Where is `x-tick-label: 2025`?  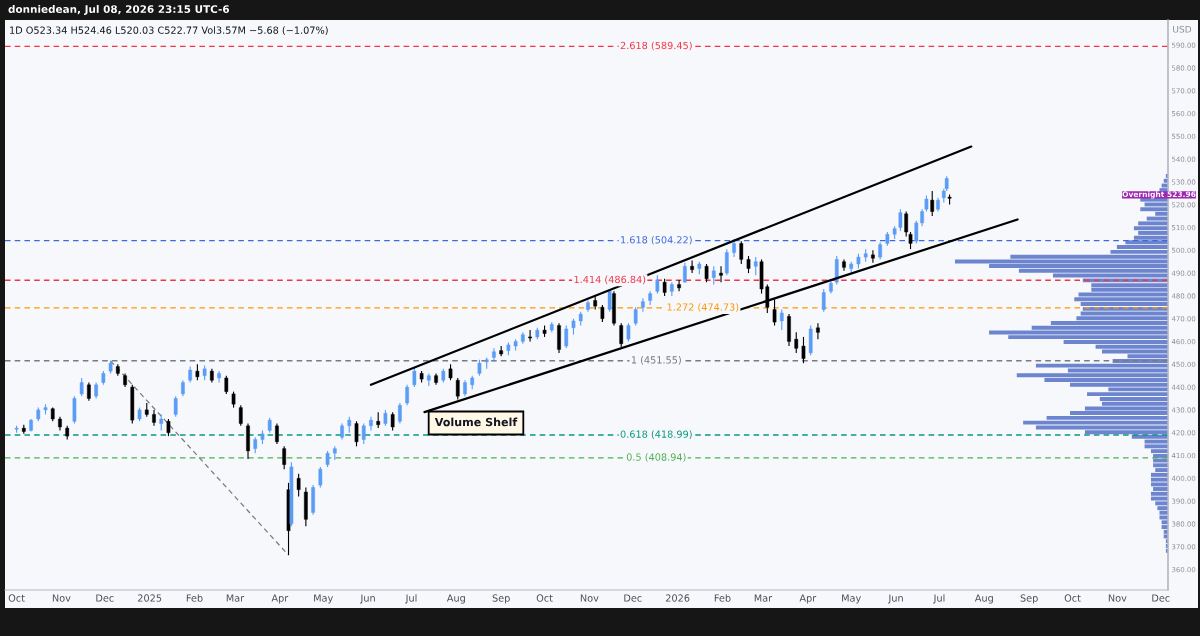 x-tick-label: 2025 is located at coordinates (149, 598).